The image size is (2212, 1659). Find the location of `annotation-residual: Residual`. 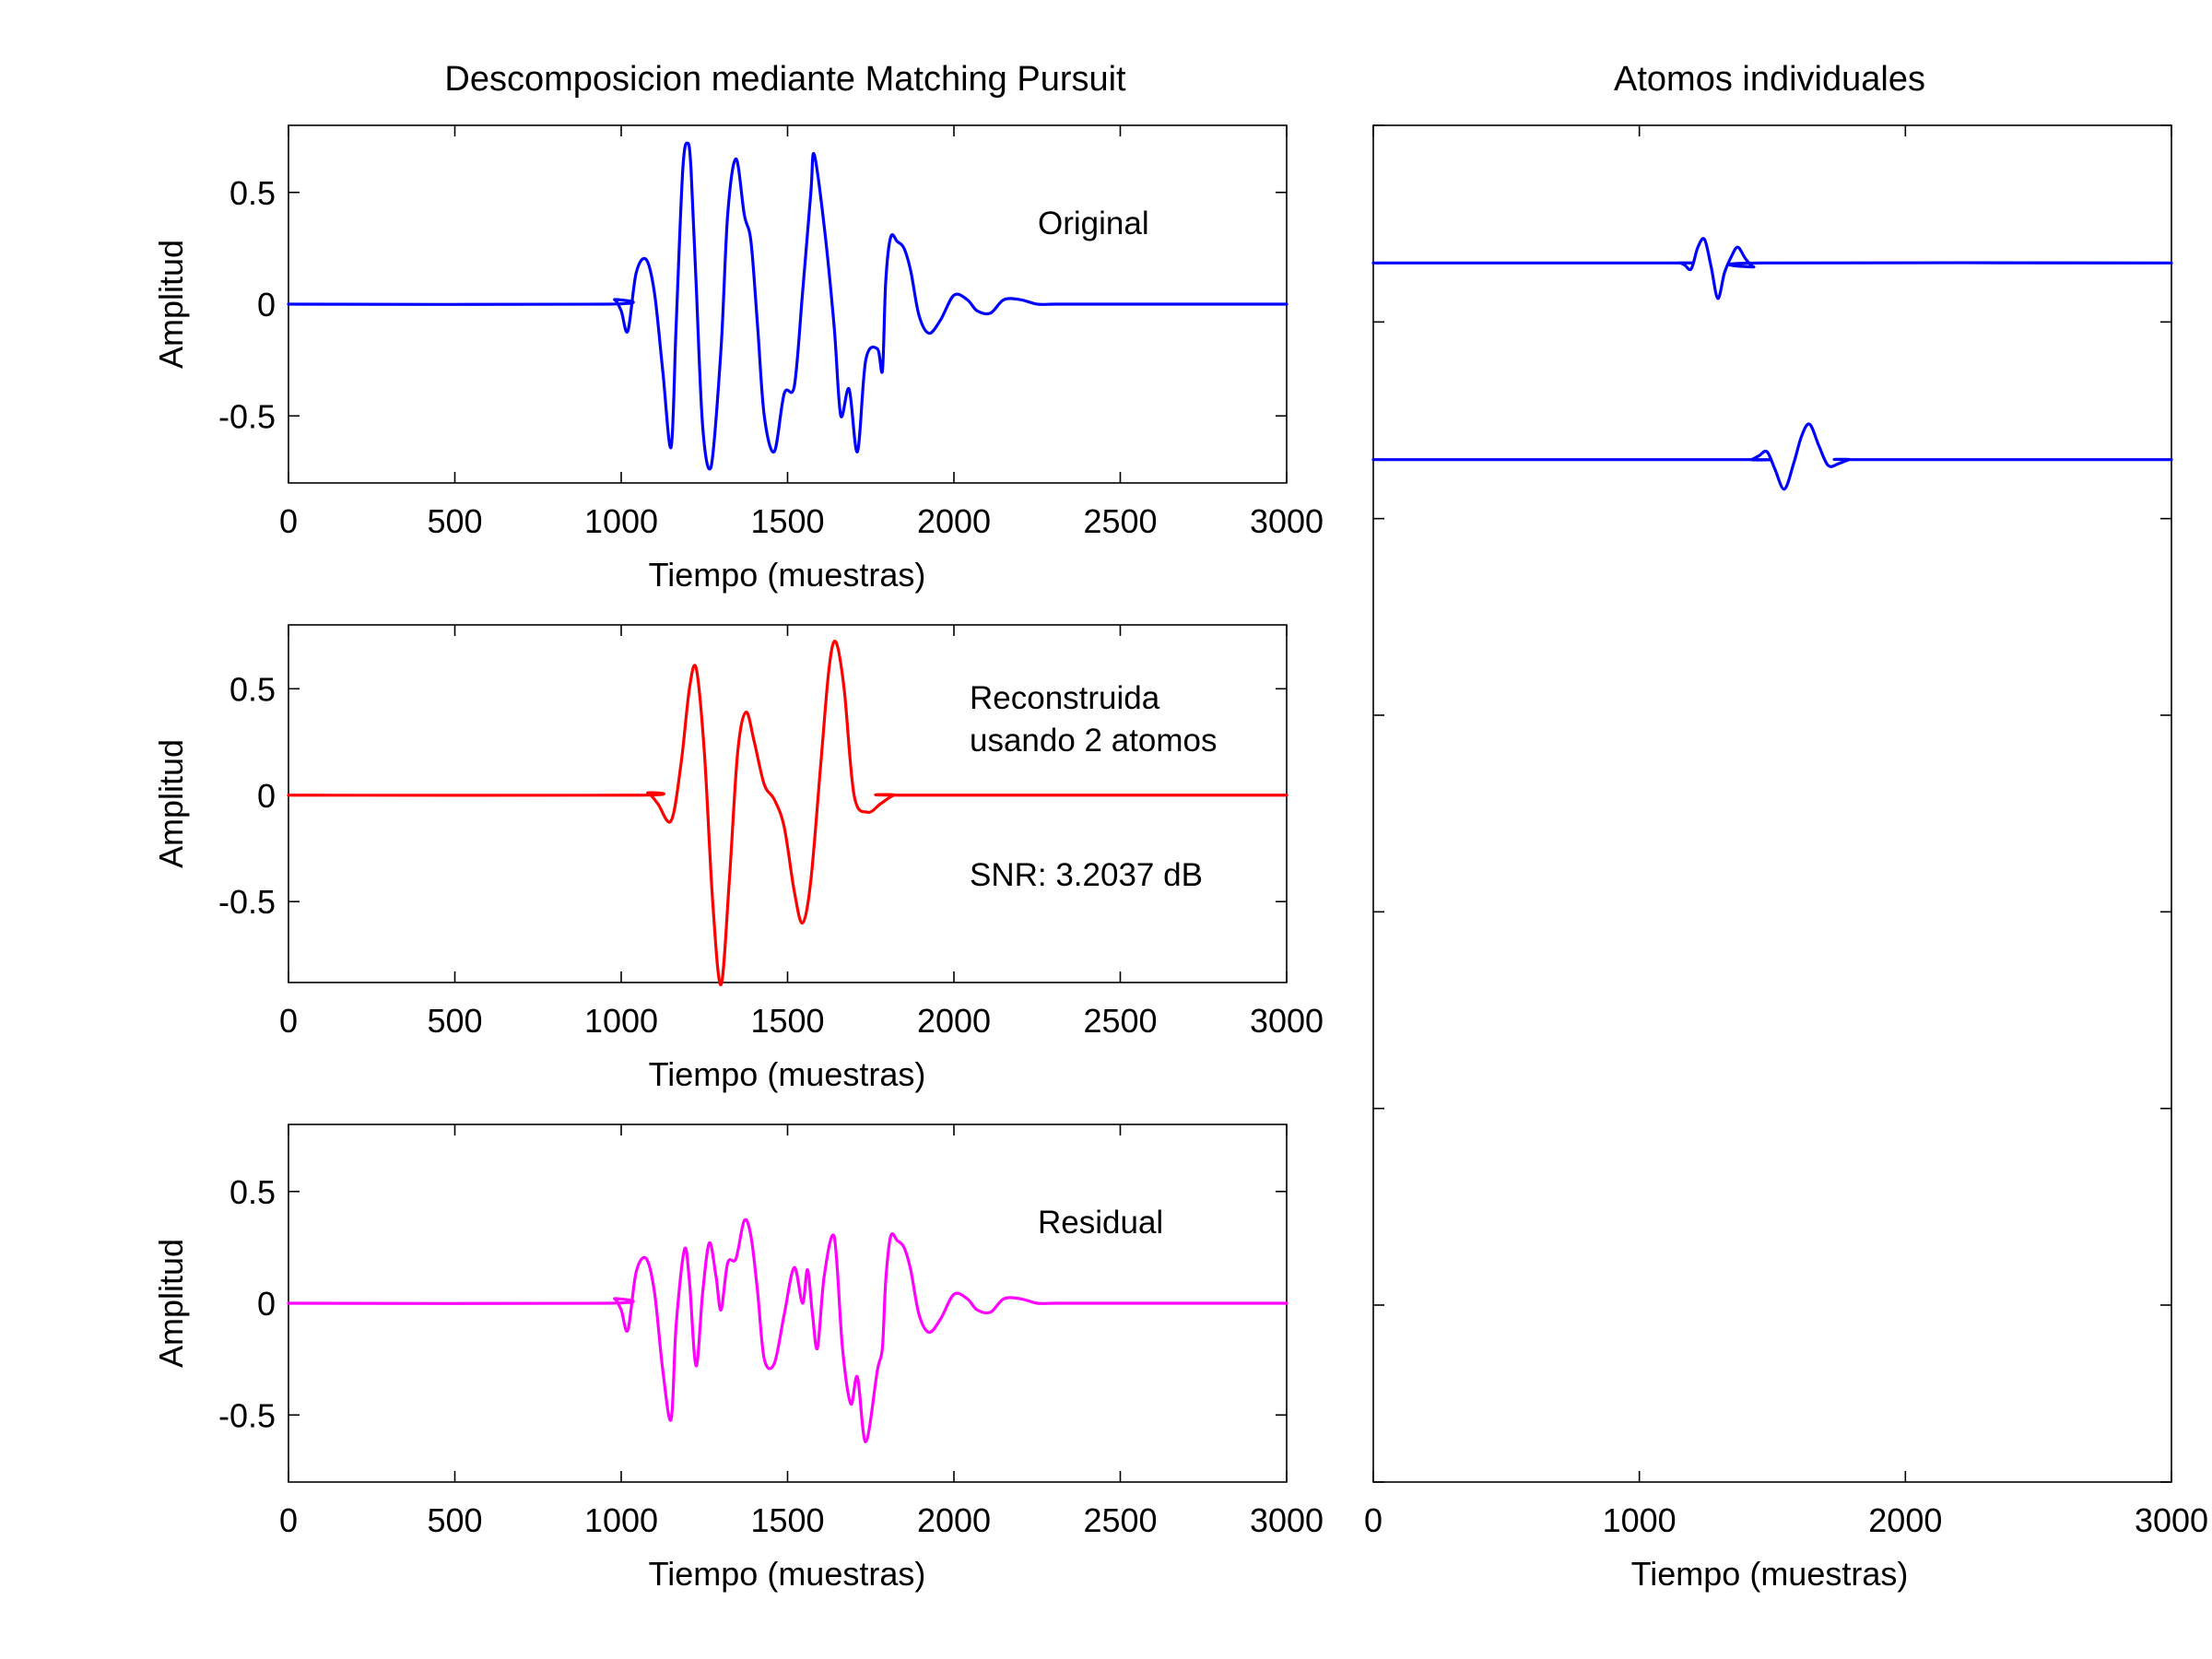

annotation-residual: Residual is located at coordinates (1100, 1223).